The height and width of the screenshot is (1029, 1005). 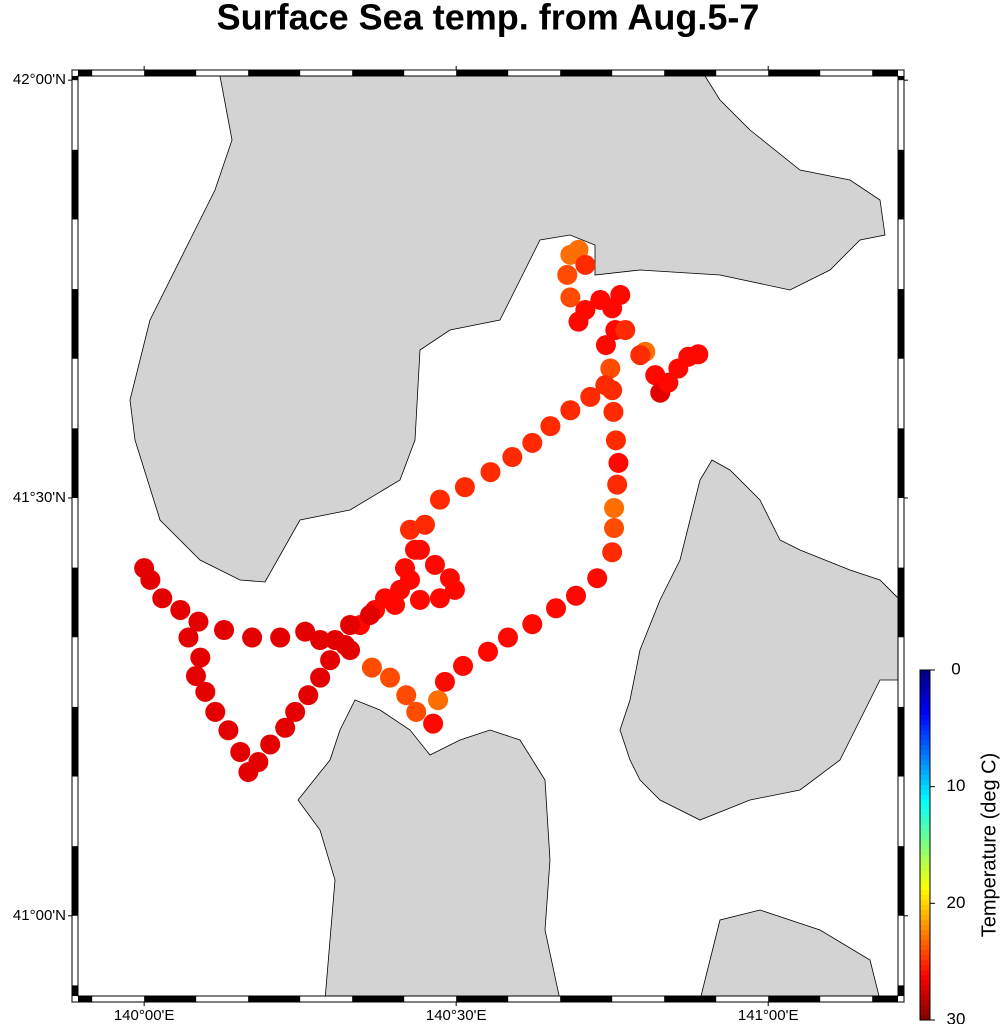 What do you see at coordinates (956, 785) in the screenshot?
I see `colorbar-tick-label: 10` at bounding box center [956, 785].